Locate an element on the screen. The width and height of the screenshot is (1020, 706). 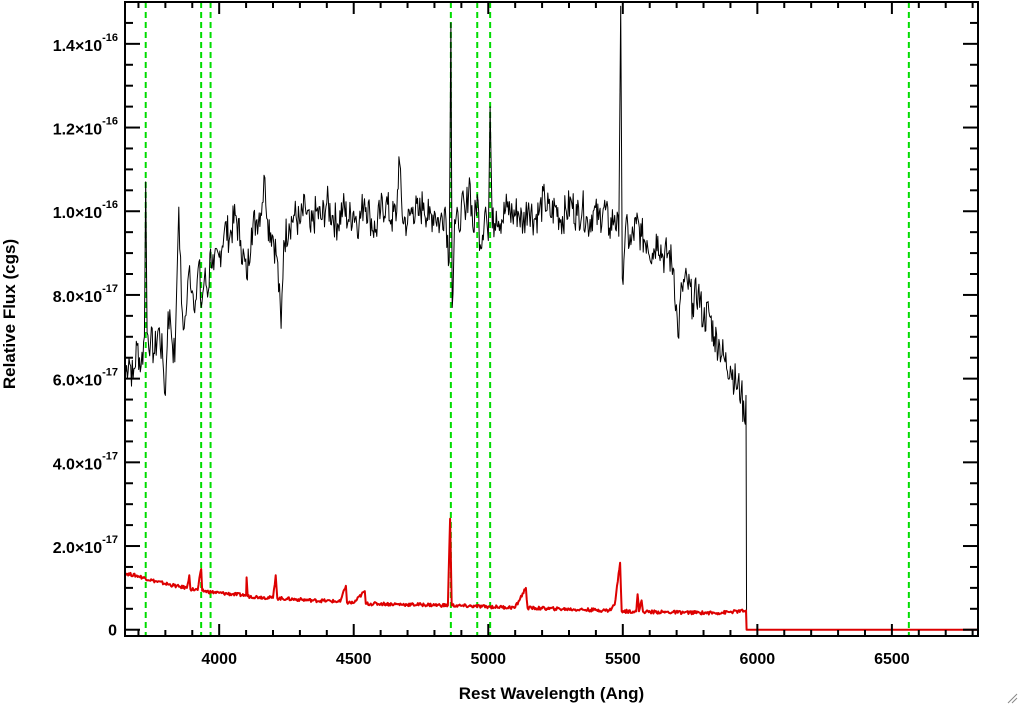
x-tick-label: 4000 is located at coordinates (219, 659).